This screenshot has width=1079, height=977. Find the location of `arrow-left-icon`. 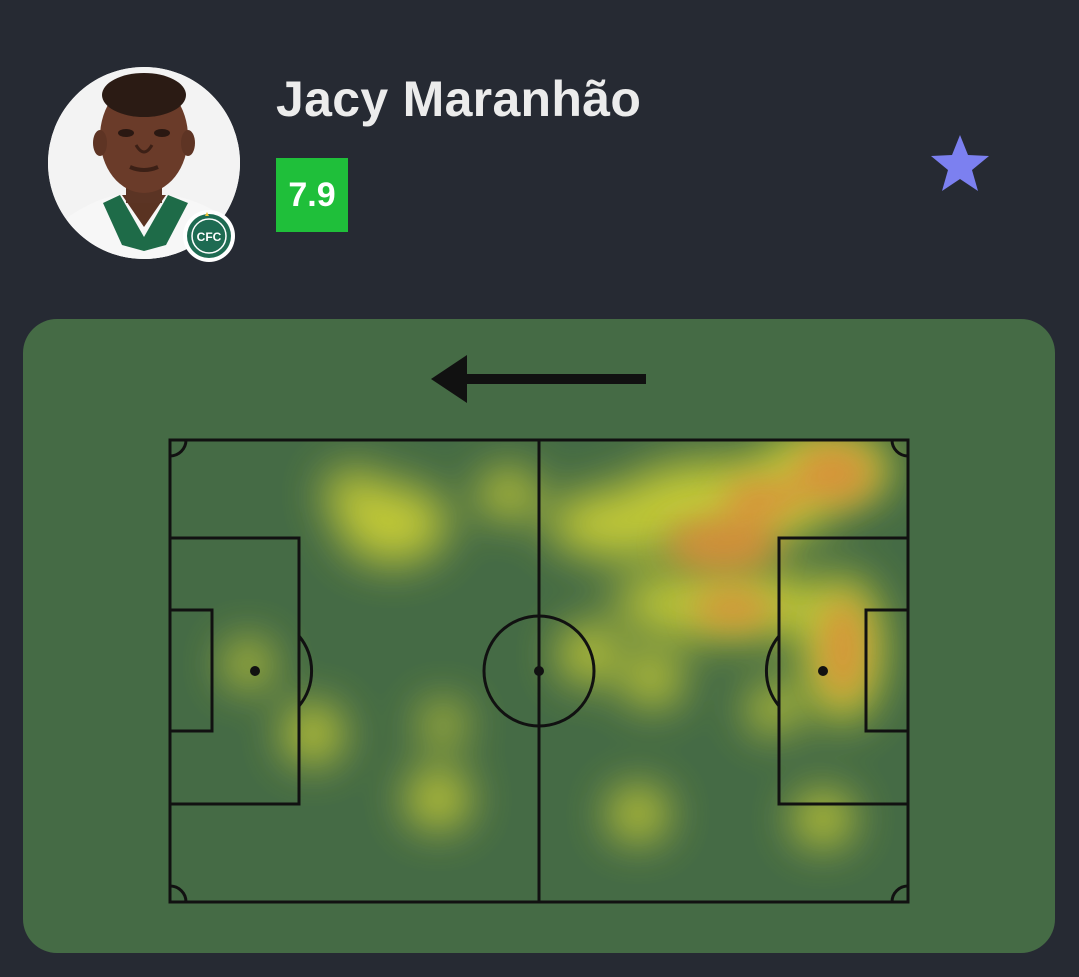

arrow-left-icon is located at coordinates (538, 379).